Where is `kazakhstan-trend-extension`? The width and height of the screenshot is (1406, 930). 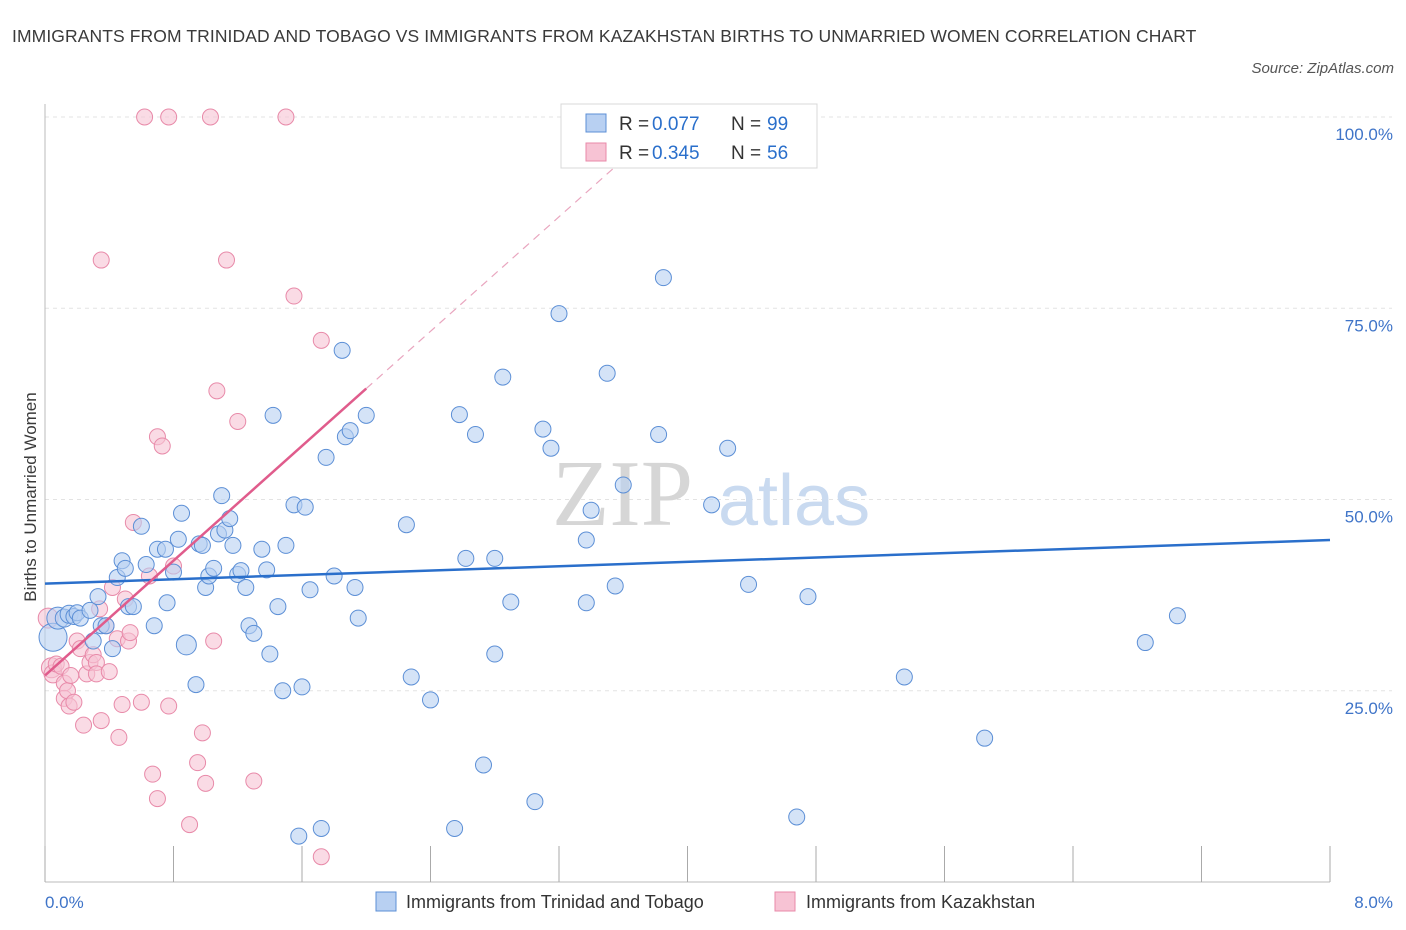 kazakhstan-trend-extension is located at coordinates (490, 278).